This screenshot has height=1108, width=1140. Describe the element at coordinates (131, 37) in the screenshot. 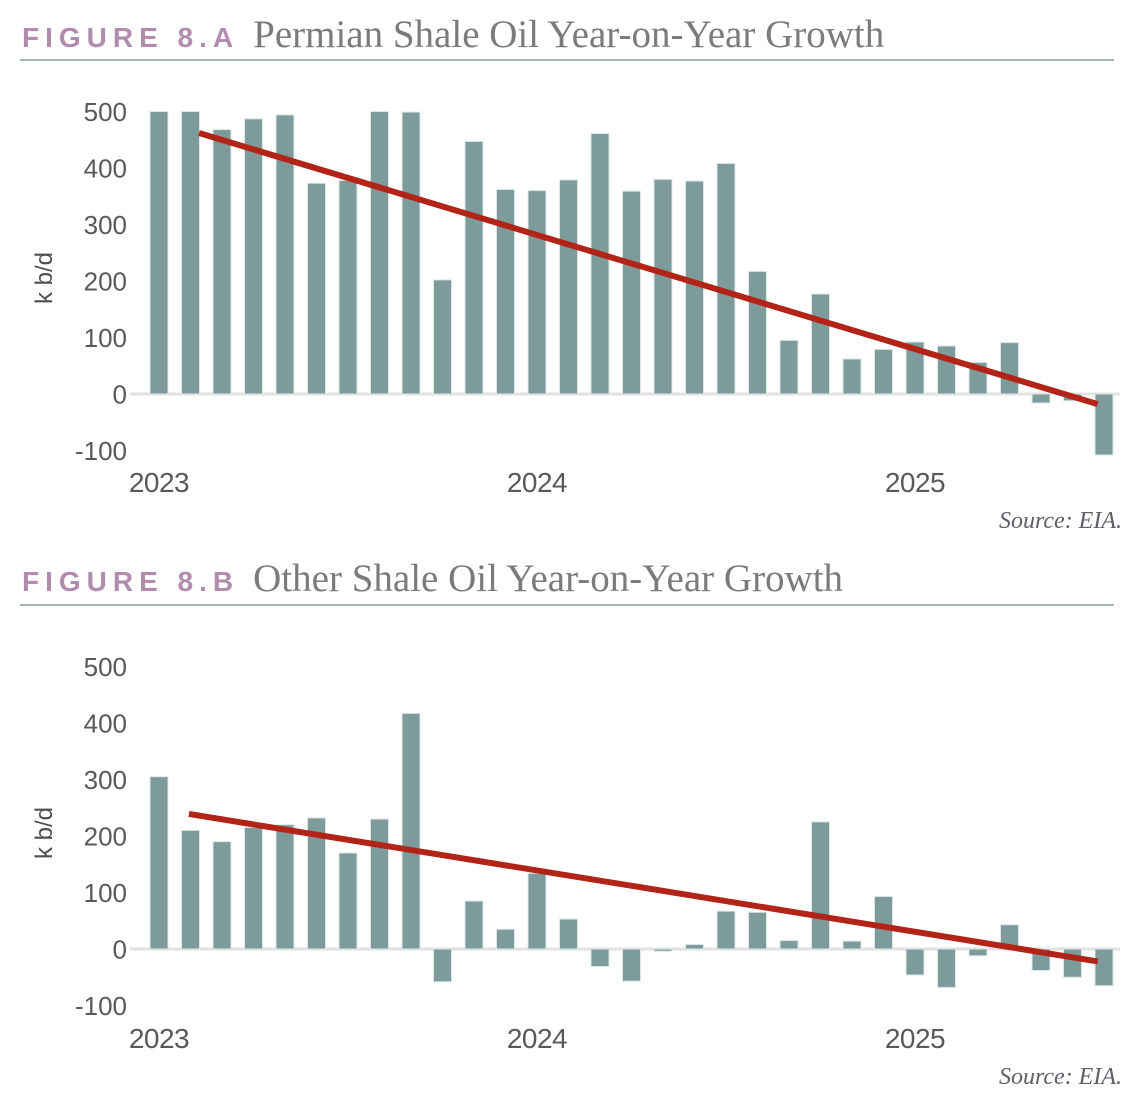

I see `figure-a-label: FIGURE 8.A` at that location.